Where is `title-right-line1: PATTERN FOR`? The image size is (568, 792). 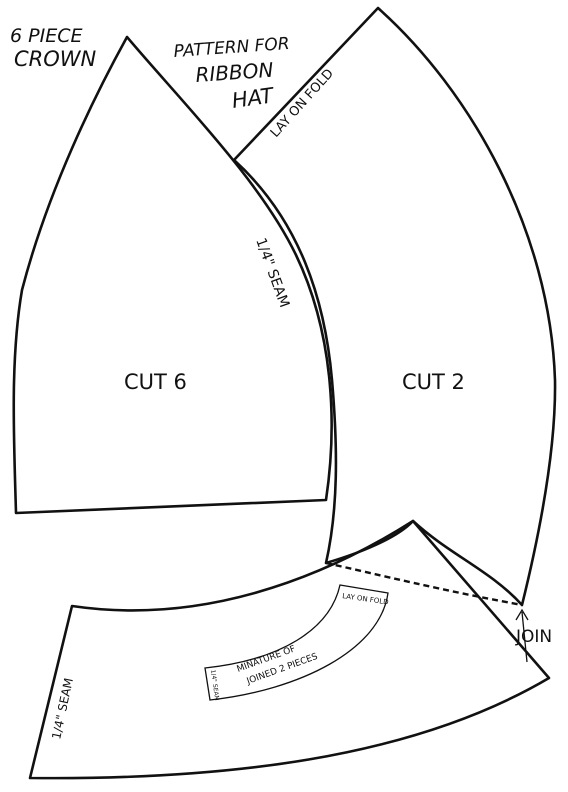
title-right-line1: PATTERN FOR is located at coordinates (231, 48).